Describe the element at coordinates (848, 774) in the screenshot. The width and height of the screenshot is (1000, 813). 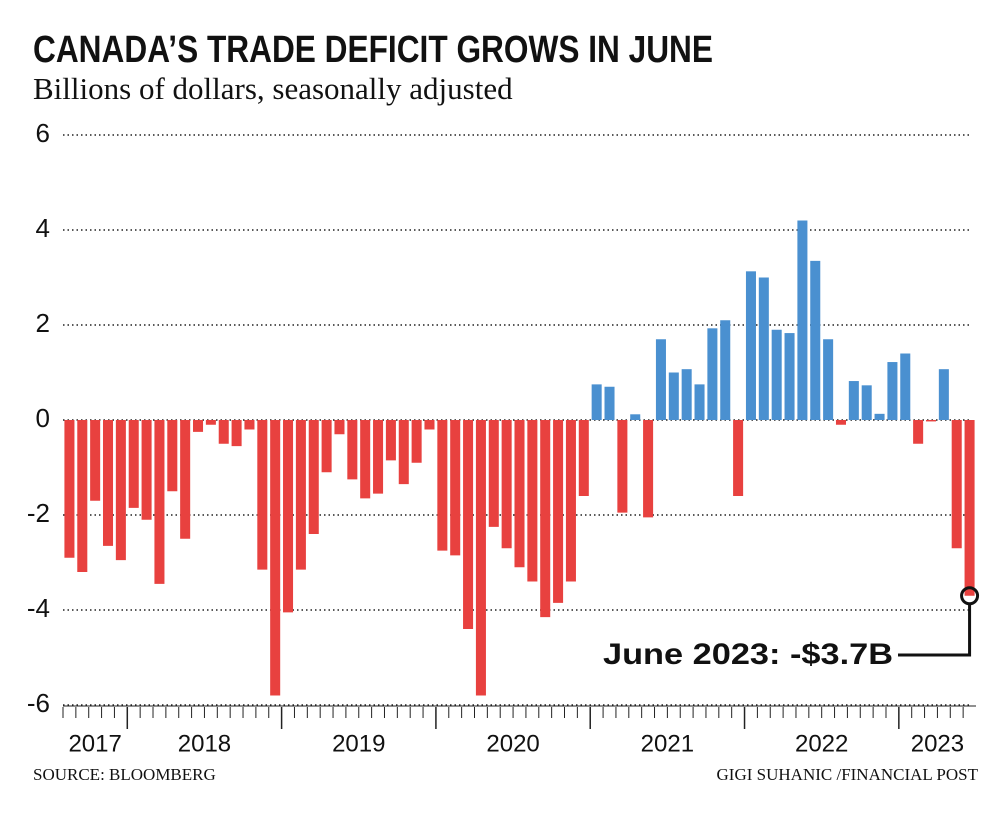
I see `credit: GIGI SUHANIC /FINANCIAL POST` at that location.